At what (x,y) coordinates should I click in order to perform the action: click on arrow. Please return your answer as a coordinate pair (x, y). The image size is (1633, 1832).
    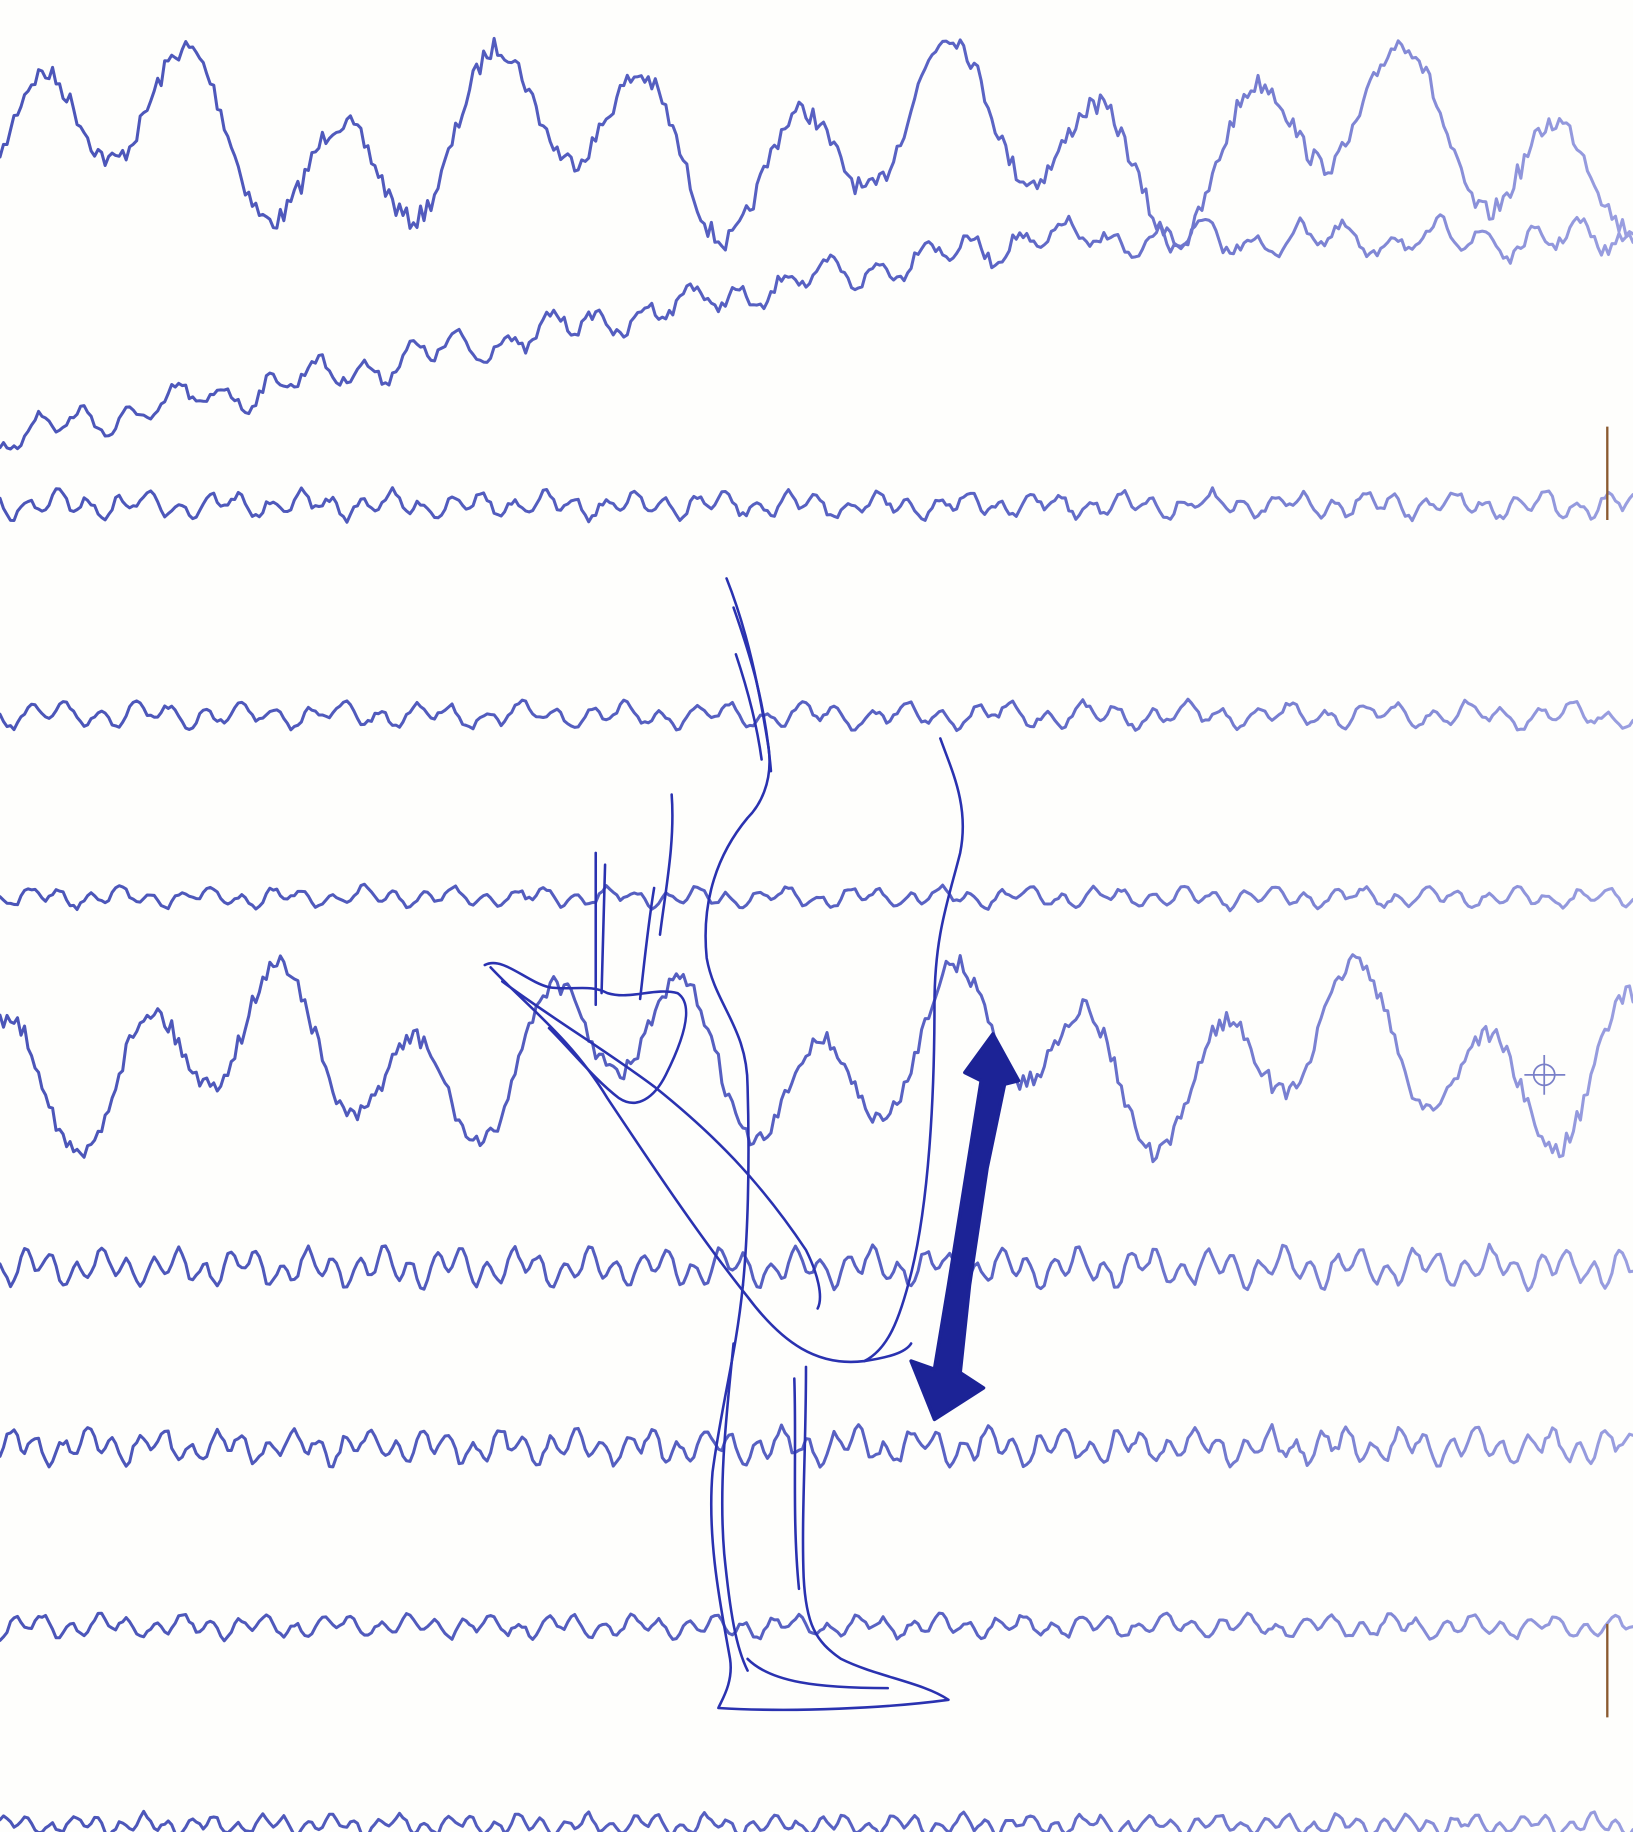
    Looking at the image, I should click on (965, 1227).